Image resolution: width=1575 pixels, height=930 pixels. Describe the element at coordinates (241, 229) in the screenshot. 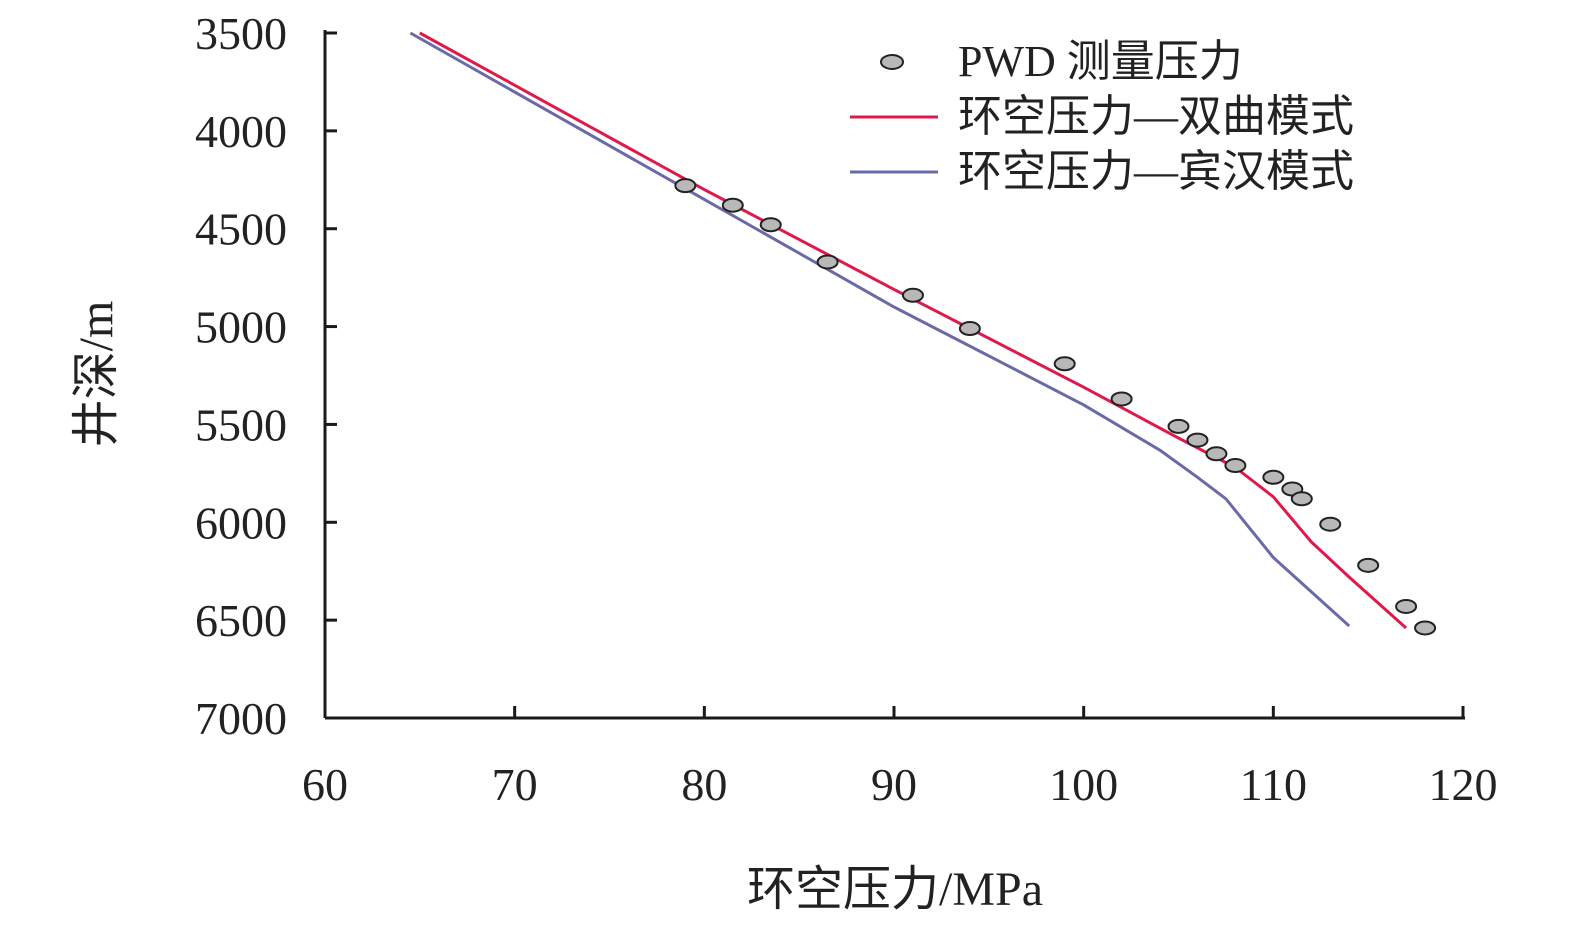

I see `y-tick-label: 4500` at that location.